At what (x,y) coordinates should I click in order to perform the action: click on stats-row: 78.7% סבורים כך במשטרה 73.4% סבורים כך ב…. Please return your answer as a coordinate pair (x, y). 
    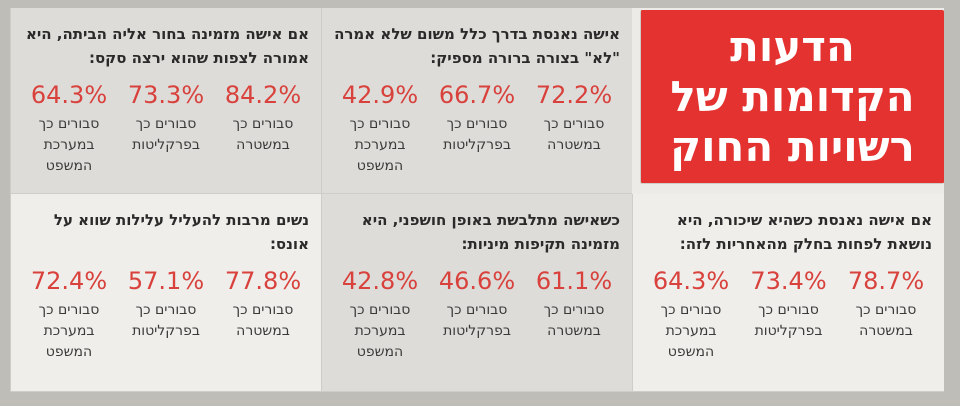
    Looking at the image, I should click on (788, 314).